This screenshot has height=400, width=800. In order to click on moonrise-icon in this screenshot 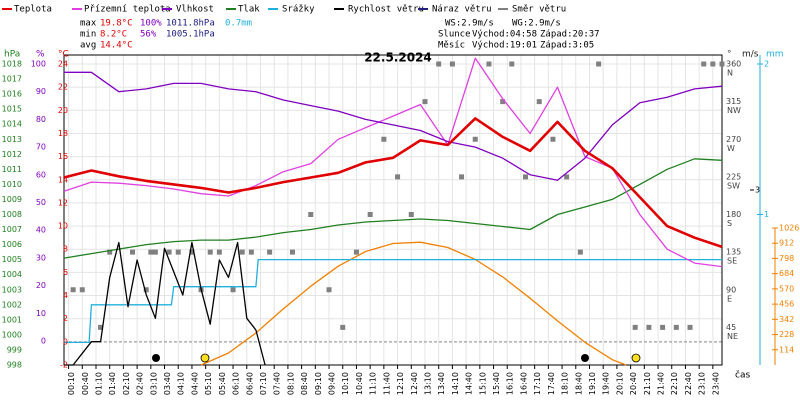, I will do `click(585, 358)`.